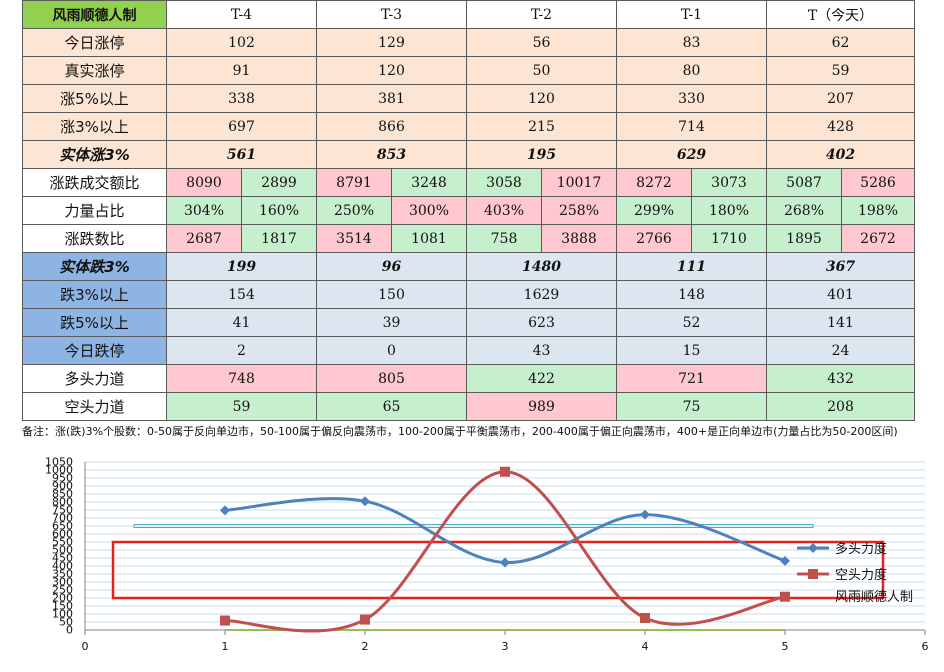 This screenshot has width=944, height=672. I want to click on table-cell: 299%, so click(654, 210).